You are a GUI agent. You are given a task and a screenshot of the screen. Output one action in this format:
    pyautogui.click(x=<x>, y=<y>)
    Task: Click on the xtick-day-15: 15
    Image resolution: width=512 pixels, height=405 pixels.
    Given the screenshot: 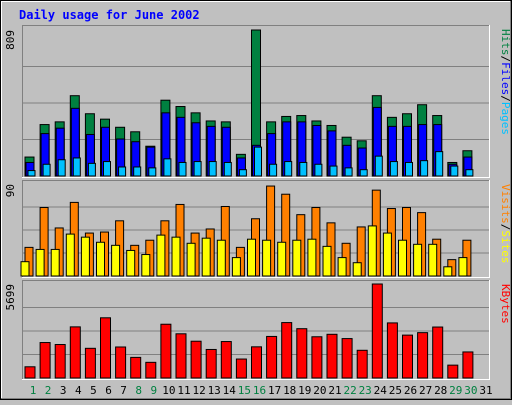 What is the action you would take?
    pyautogui.click(x=244, y=390)
    